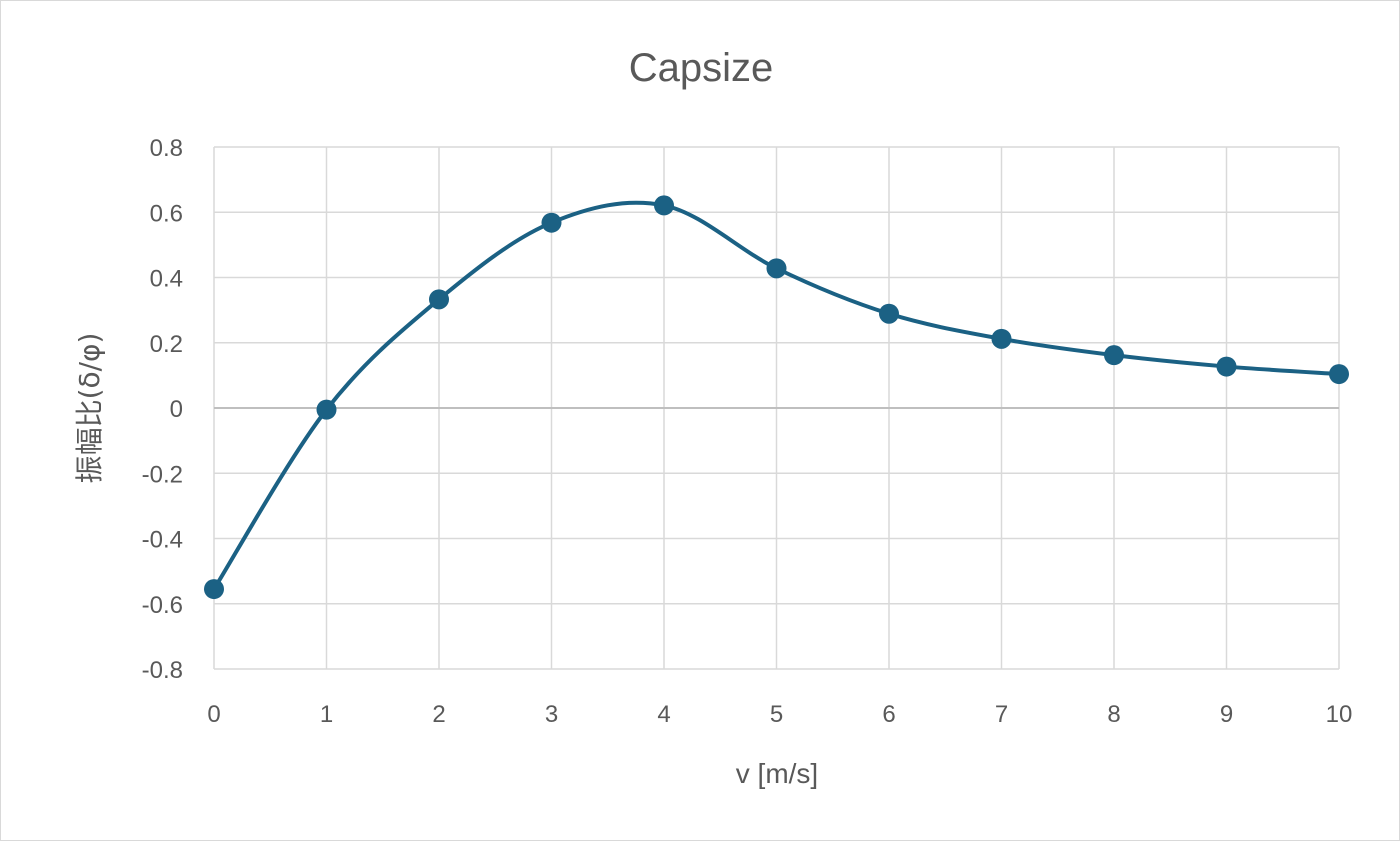 The image size is (1400, 842). What do you see at coordinates (701, 68) in the screenshot?
I see `chart-title: Capsize` at bounding box center [701, 68].